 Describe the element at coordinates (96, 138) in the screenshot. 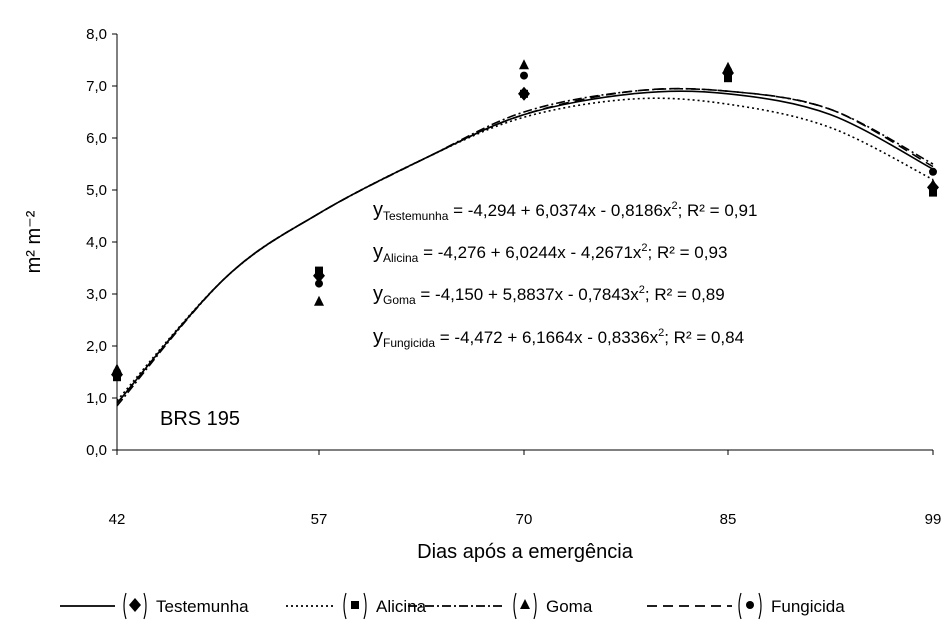

I see `y-tick-label: 6,0` at that location.